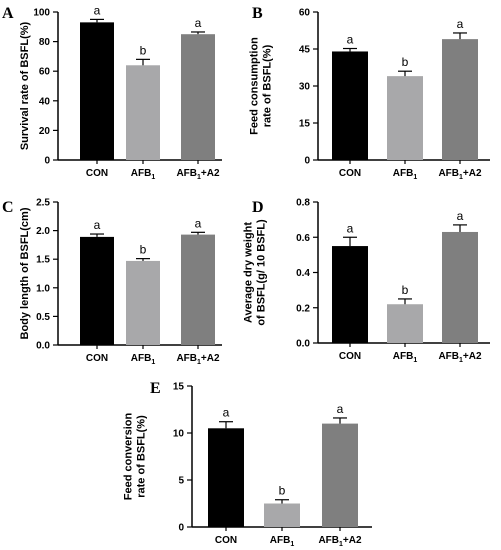 This screenshot has height=550, width=501. What do you see at coordinates (303, 238) in the screenshot?
I see `y-tick-label: 0.6` at bounding box center [303, 238].